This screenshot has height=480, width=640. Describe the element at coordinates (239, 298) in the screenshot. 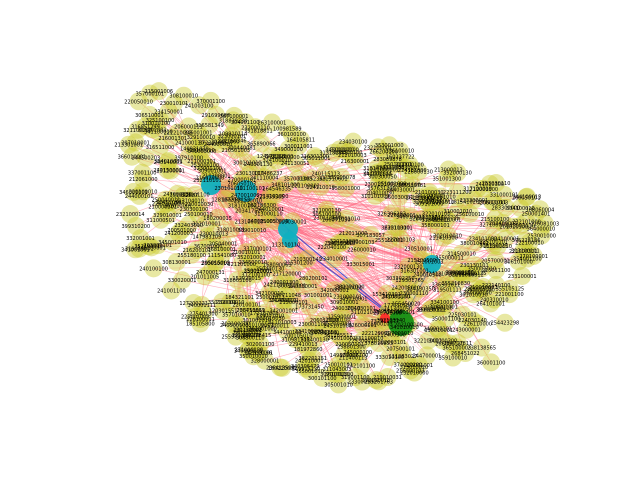

I see `graph-node-label: 184321101` at that location.